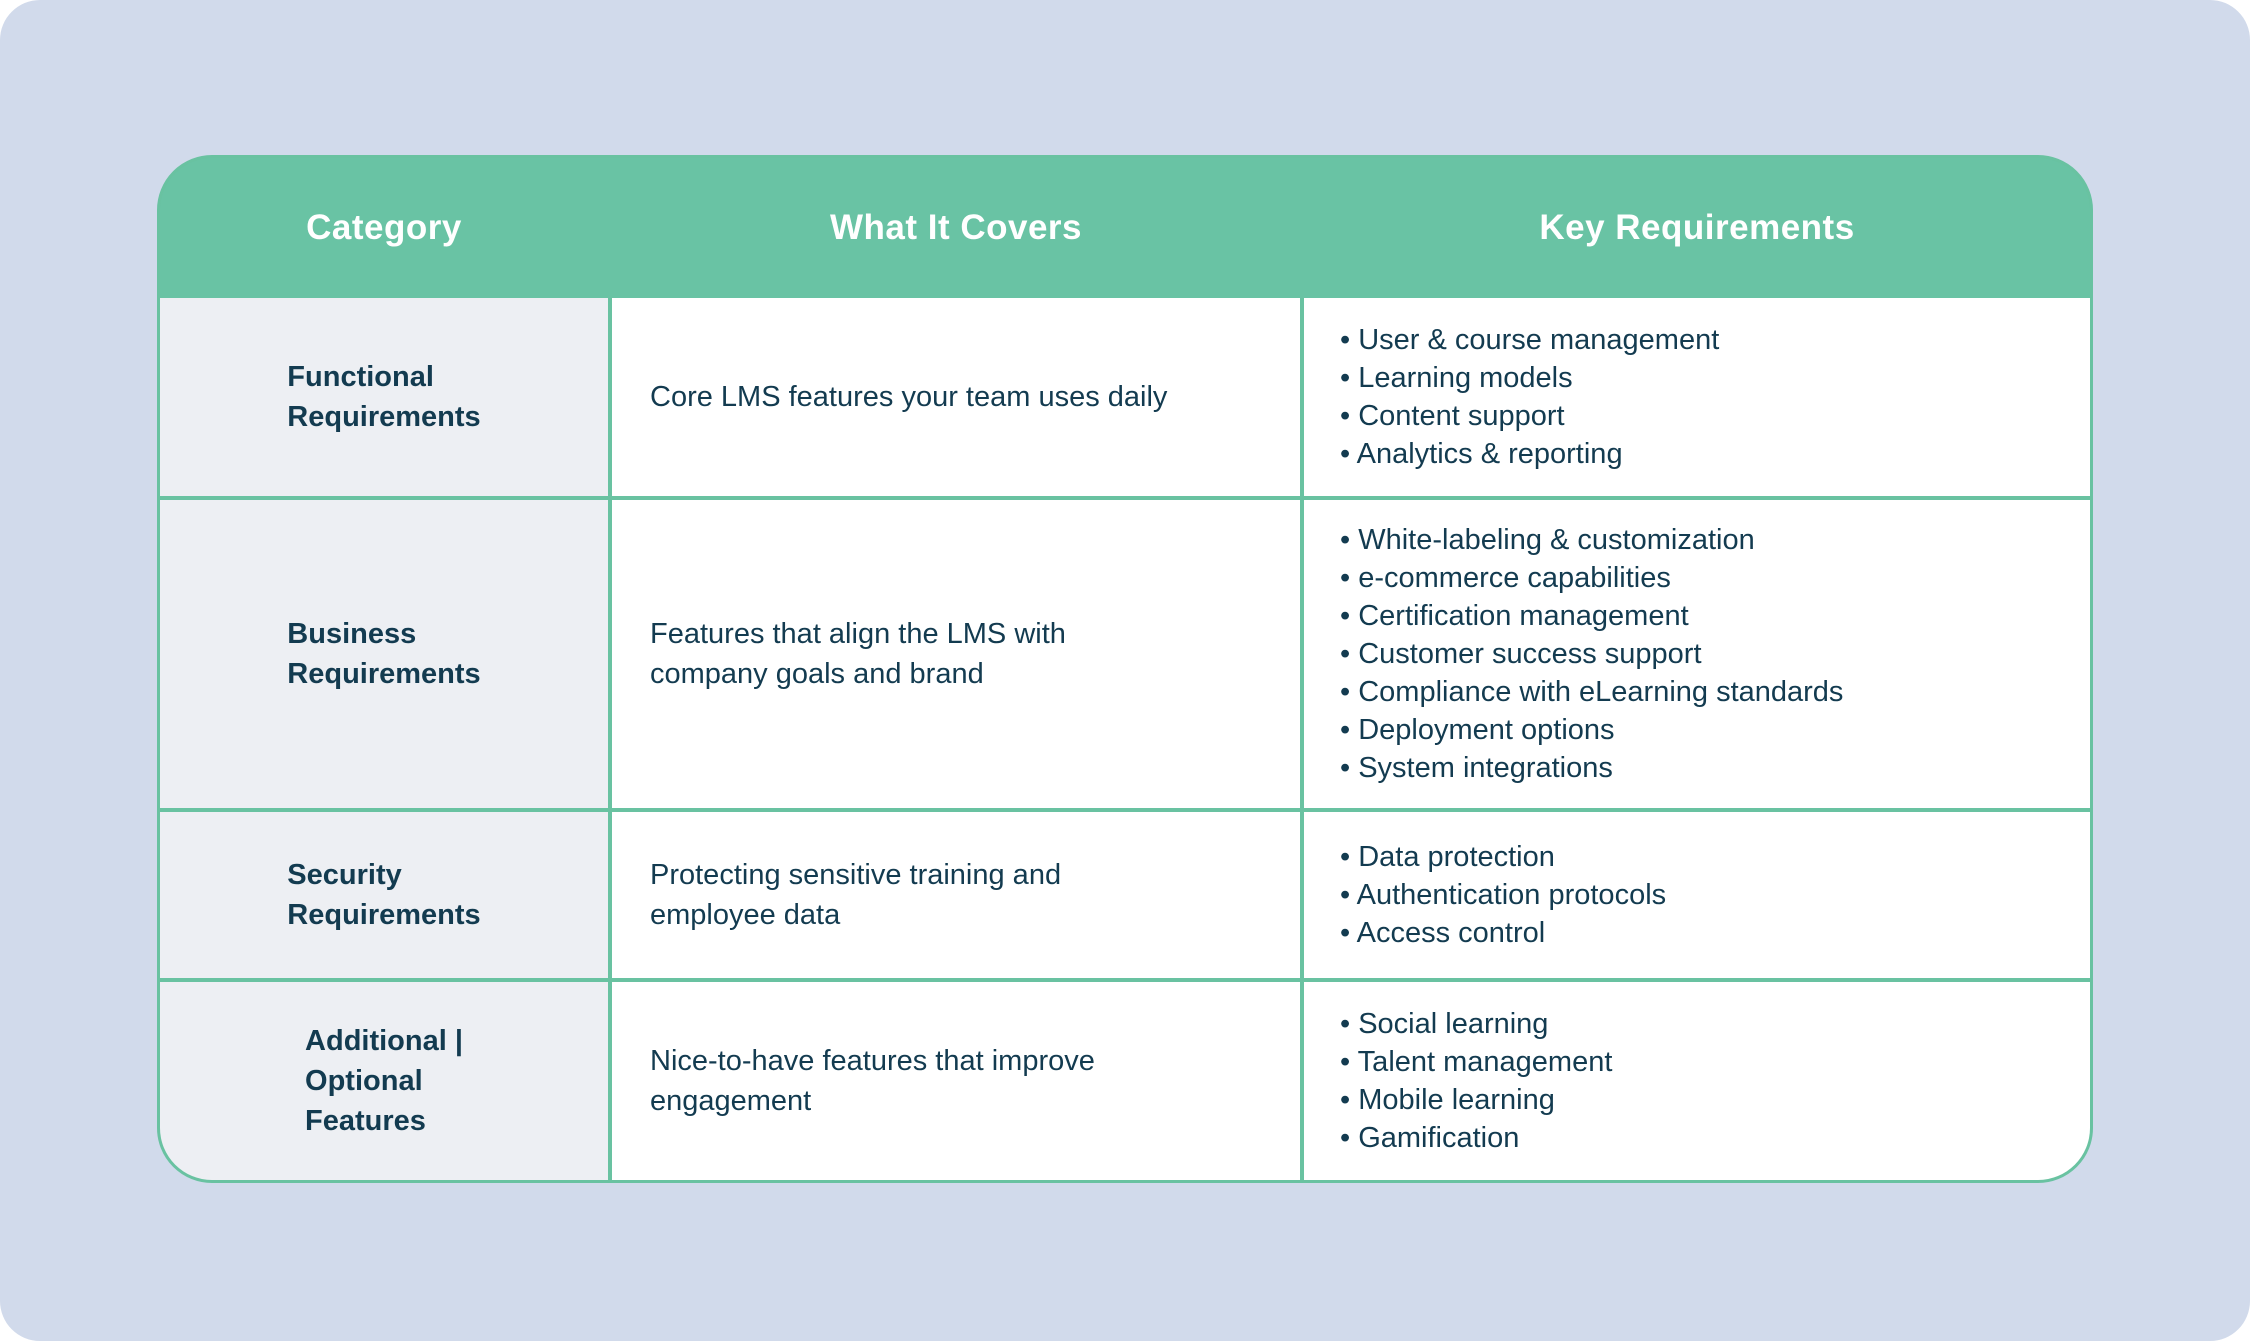  Describe the element at coordinates (872, 1061) in the screenshot. I see `covers-line: Nice-to-have features that improve` at that location.